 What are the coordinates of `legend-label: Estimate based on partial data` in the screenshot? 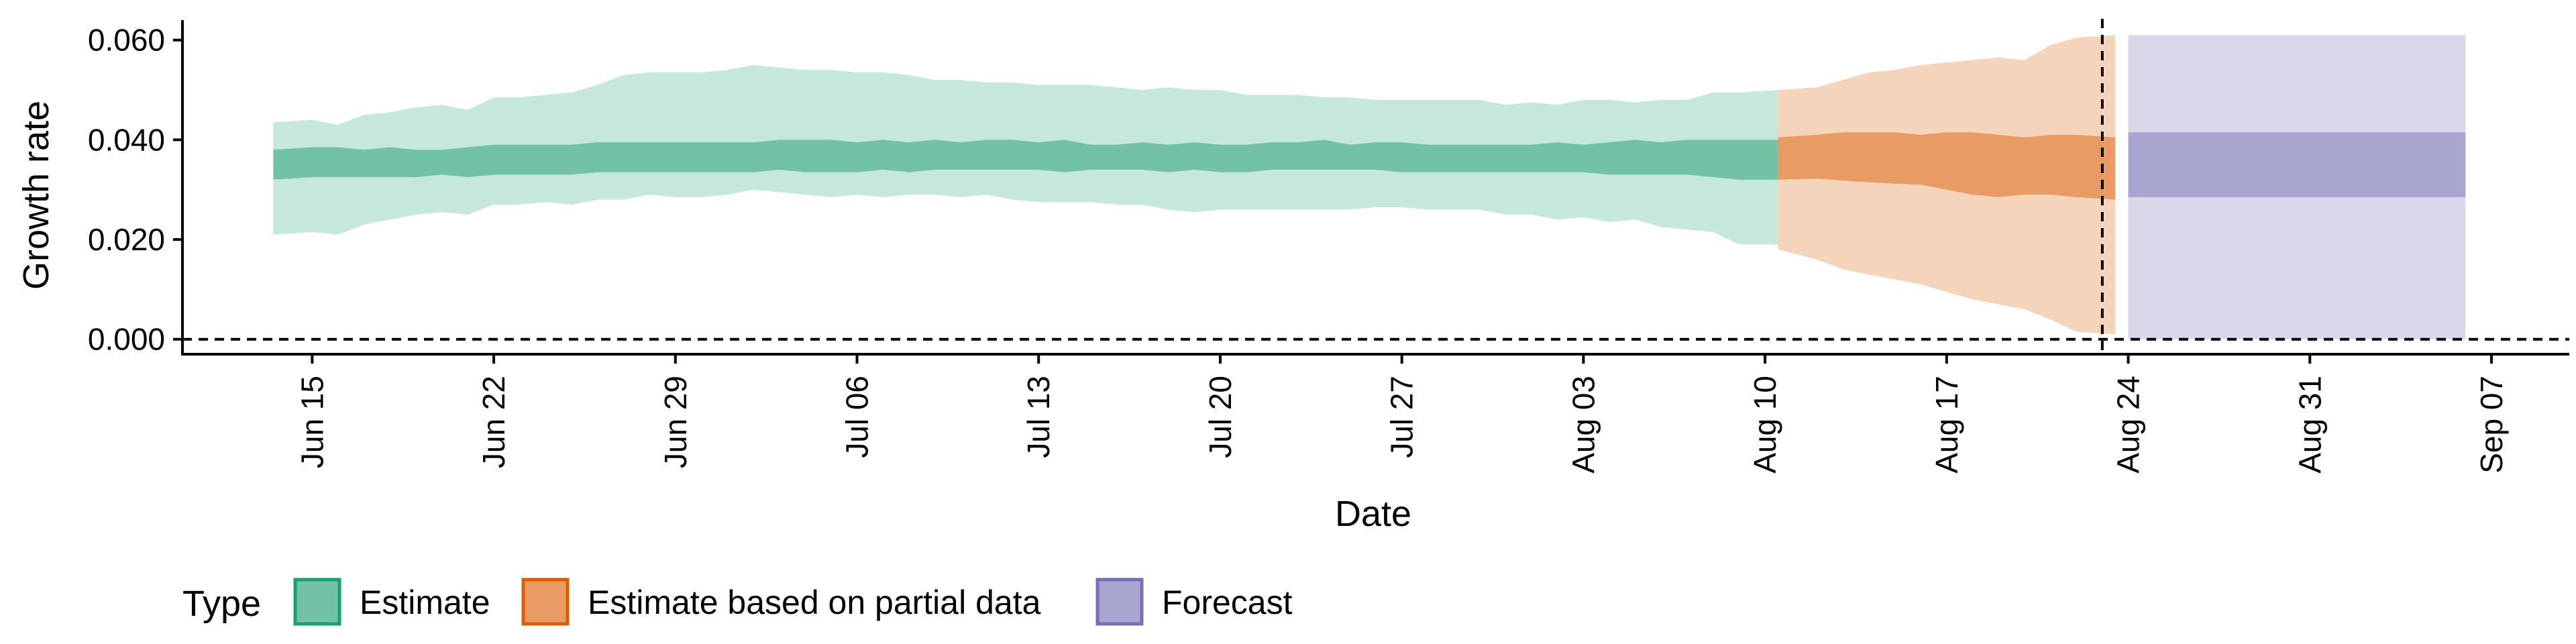 It's located at (814, 602).